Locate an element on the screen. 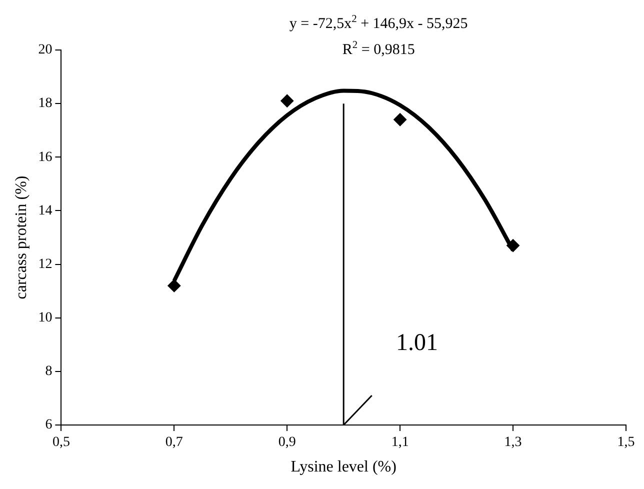  y-axis-title: carcass protein (%) is located at coordinates (21, 238).